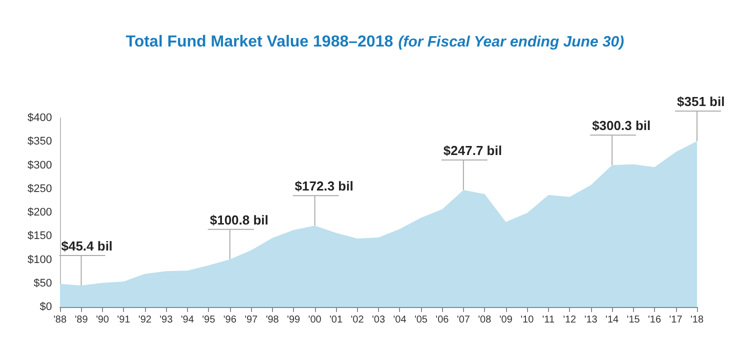 This screenshot has width=750, height=345. Describe the element at coordinates (591, 320) in the screenshot. I see `x-tick-label: '13` at that location.